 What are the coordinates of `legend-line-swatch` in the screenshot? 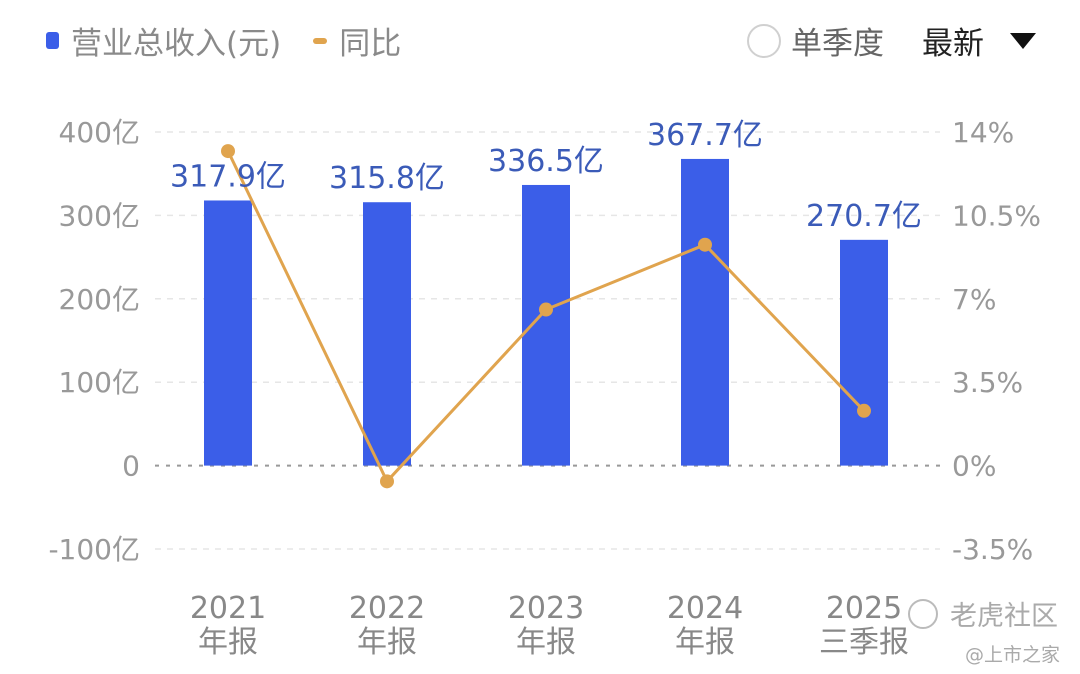 It's located at (320, 40).